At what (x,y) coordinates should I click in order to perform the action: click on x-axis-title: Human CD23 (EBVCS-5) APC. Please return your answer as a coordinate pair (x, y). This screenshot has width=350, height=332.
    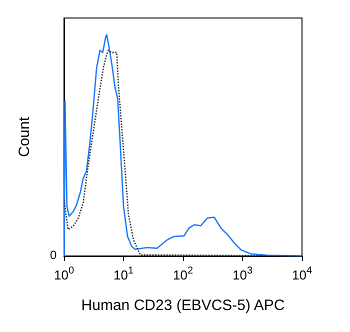
    Looking at the image, I should click on (183, 305).